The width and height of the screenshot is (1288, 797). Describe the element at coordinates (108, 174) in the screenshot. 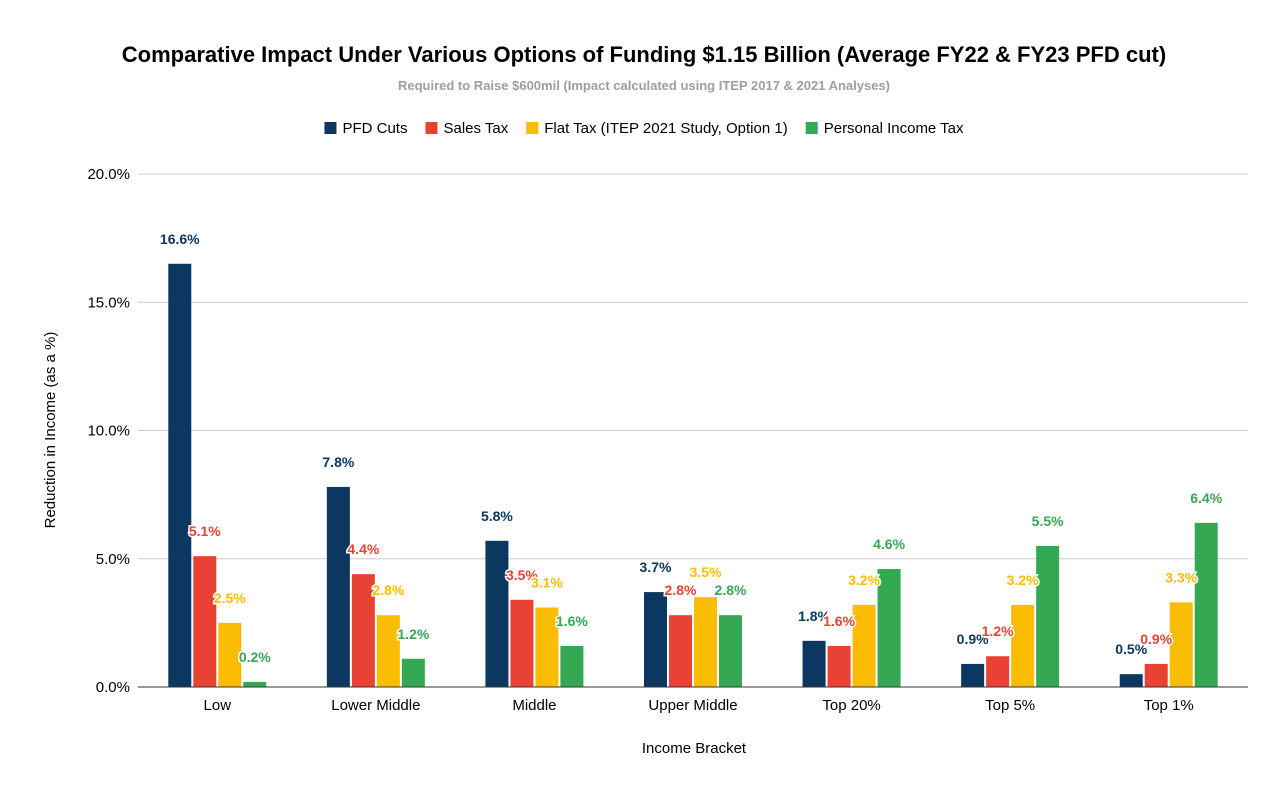

I see `y-tick-label: 20.0%` at that location.